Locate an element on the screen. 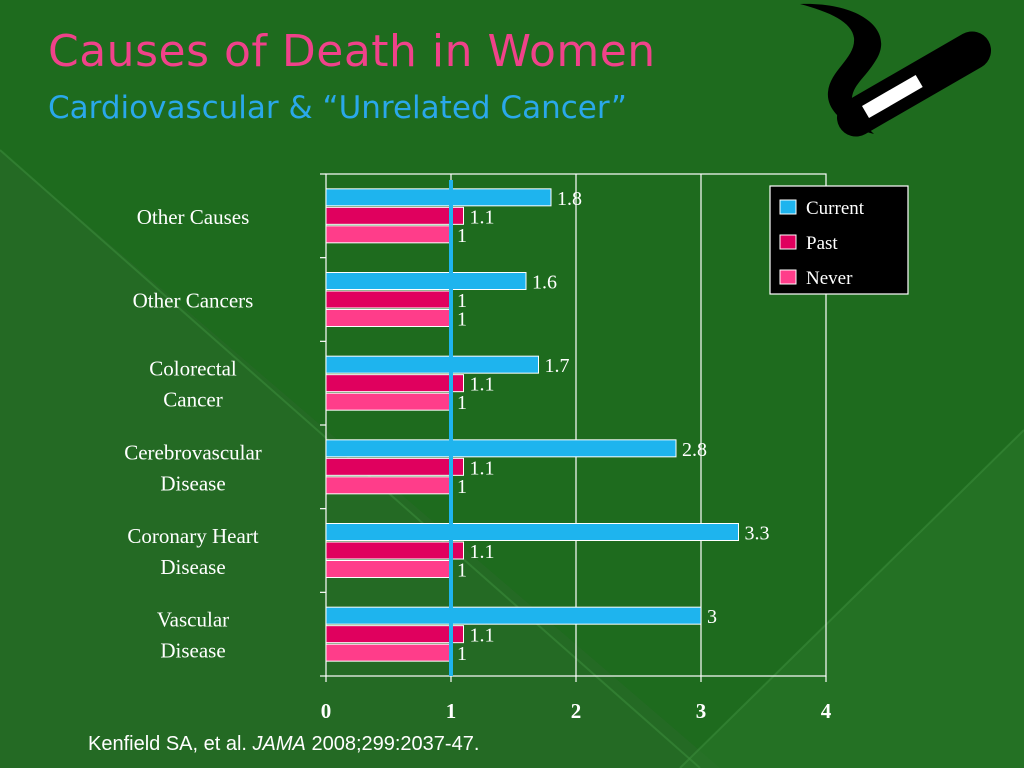  legend-swatch-never is located at coordinates (788, 277).